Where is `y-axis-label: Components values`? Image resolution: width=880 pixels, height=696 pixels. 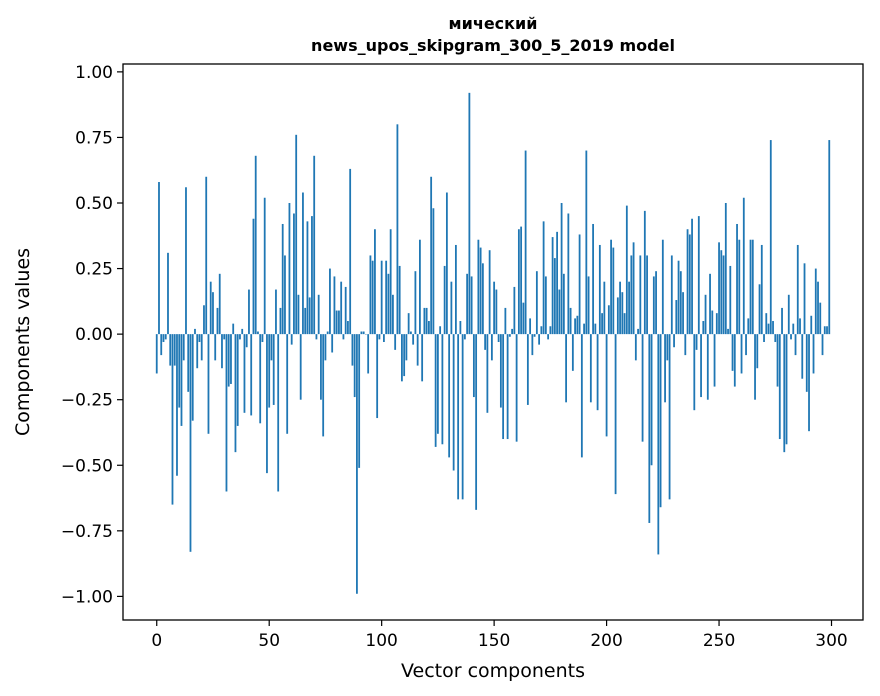 y-axis-label: Components values is located at coordinates (23, 342).